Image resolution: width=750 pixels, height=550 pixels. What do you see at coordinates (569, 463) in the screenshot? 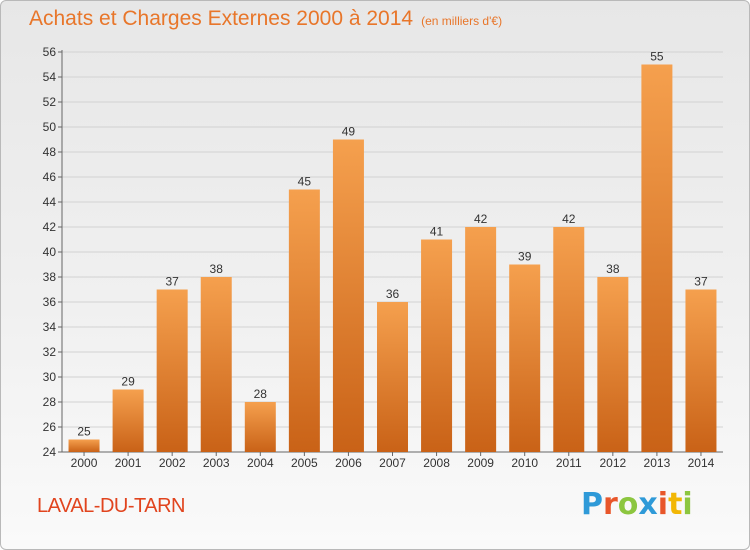
I see `x-tick-label: 2011` at bounding box center [569, 463].